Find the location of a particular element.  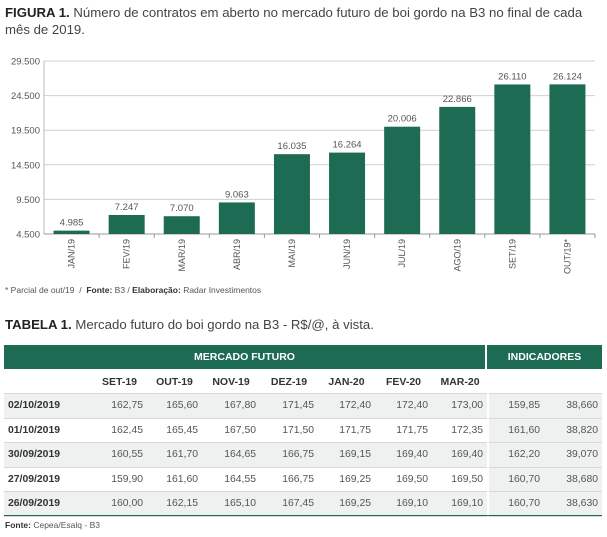

header-mercado-futuro: MERCADO FUTURO is located at coordinates (244, 357).